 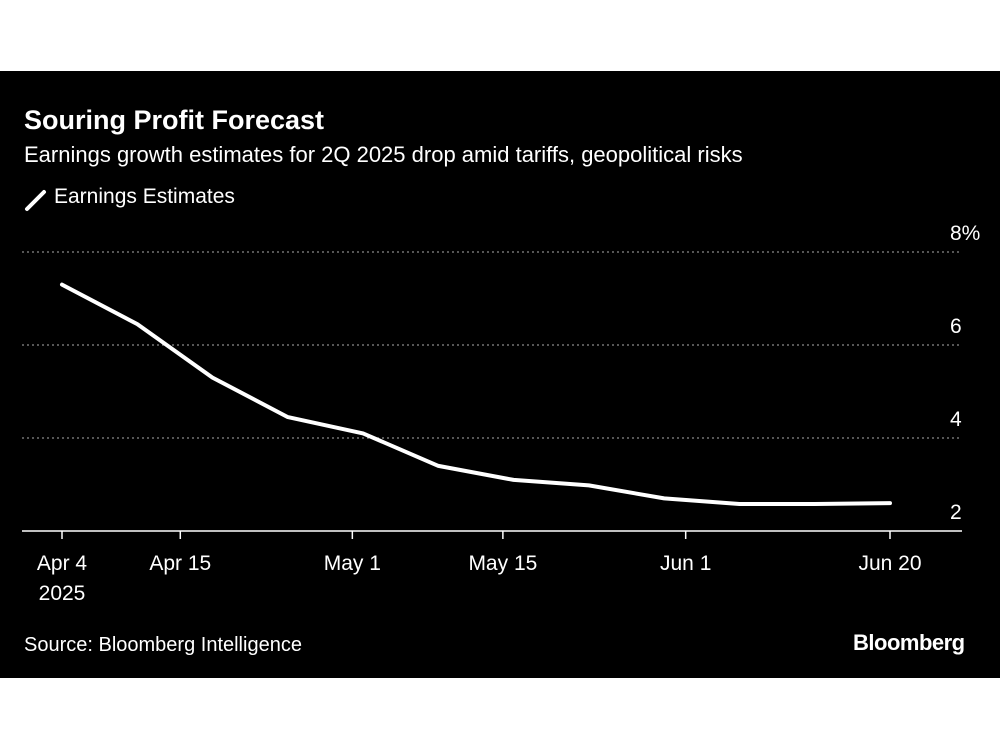 What do you see at coordinates (174, 120) in the screenshot?
I see `chart-title: Souring Profit Forecast` at bounding box center [174, 120].